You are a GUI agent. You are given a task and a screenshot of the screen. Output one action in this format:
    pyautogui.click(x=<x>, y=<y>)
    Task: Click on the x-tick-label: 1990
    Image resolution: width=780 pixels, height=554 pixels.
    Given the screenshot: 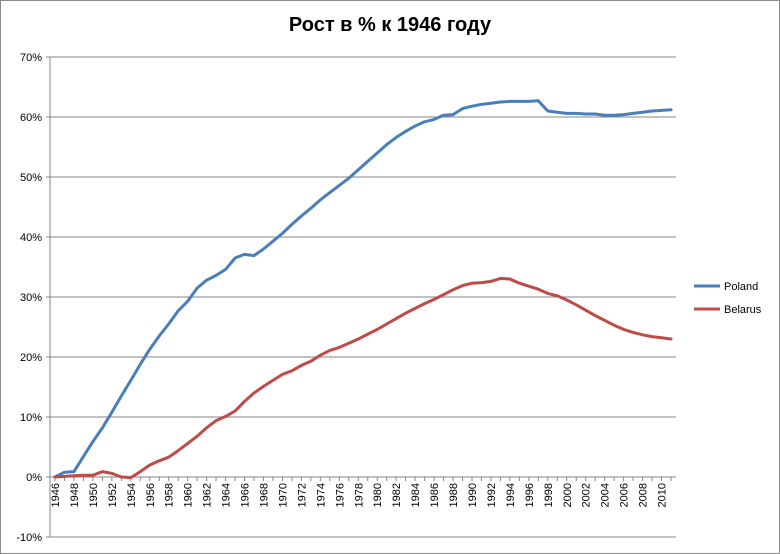 What is the action you would take?
    pyautogui.click(x=473, y=495)
    